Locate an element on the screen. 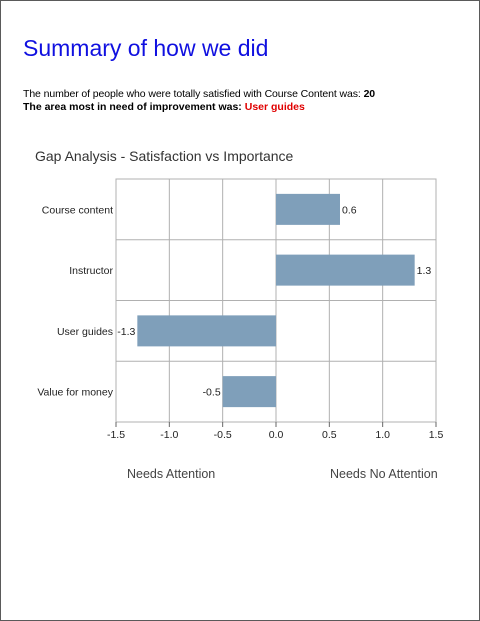  data-label: -0.5 is located at coordinates (212, 393).